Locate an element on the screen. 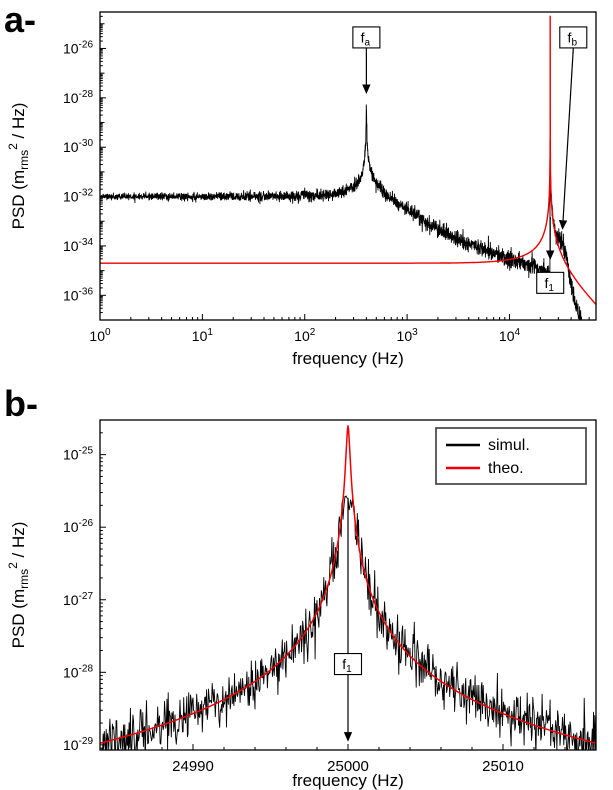 This screenshot has height=790, width=613. panel-a-y-axis is located at coordinates (103, 168).